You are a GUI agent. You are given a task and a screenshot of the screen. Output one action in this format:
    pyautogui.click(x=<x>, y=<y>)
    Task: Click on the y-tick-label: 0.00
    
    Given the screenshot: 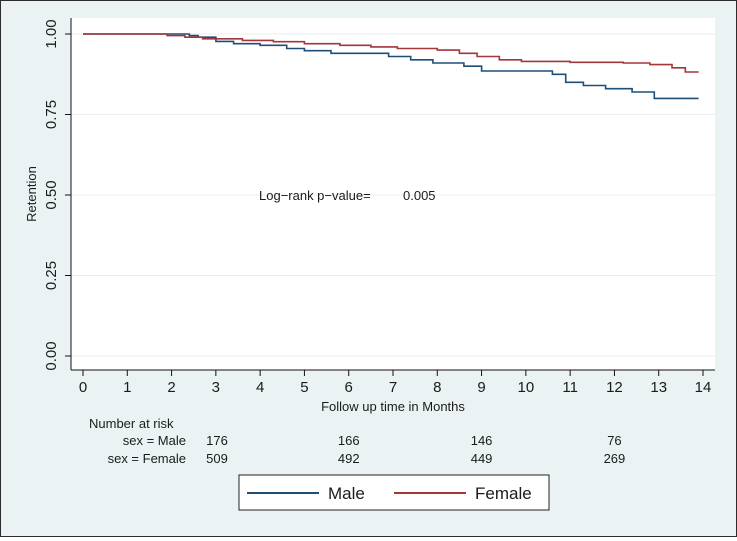 What is the action you would take?
    pyautogui.click(x=51, y=355)
    